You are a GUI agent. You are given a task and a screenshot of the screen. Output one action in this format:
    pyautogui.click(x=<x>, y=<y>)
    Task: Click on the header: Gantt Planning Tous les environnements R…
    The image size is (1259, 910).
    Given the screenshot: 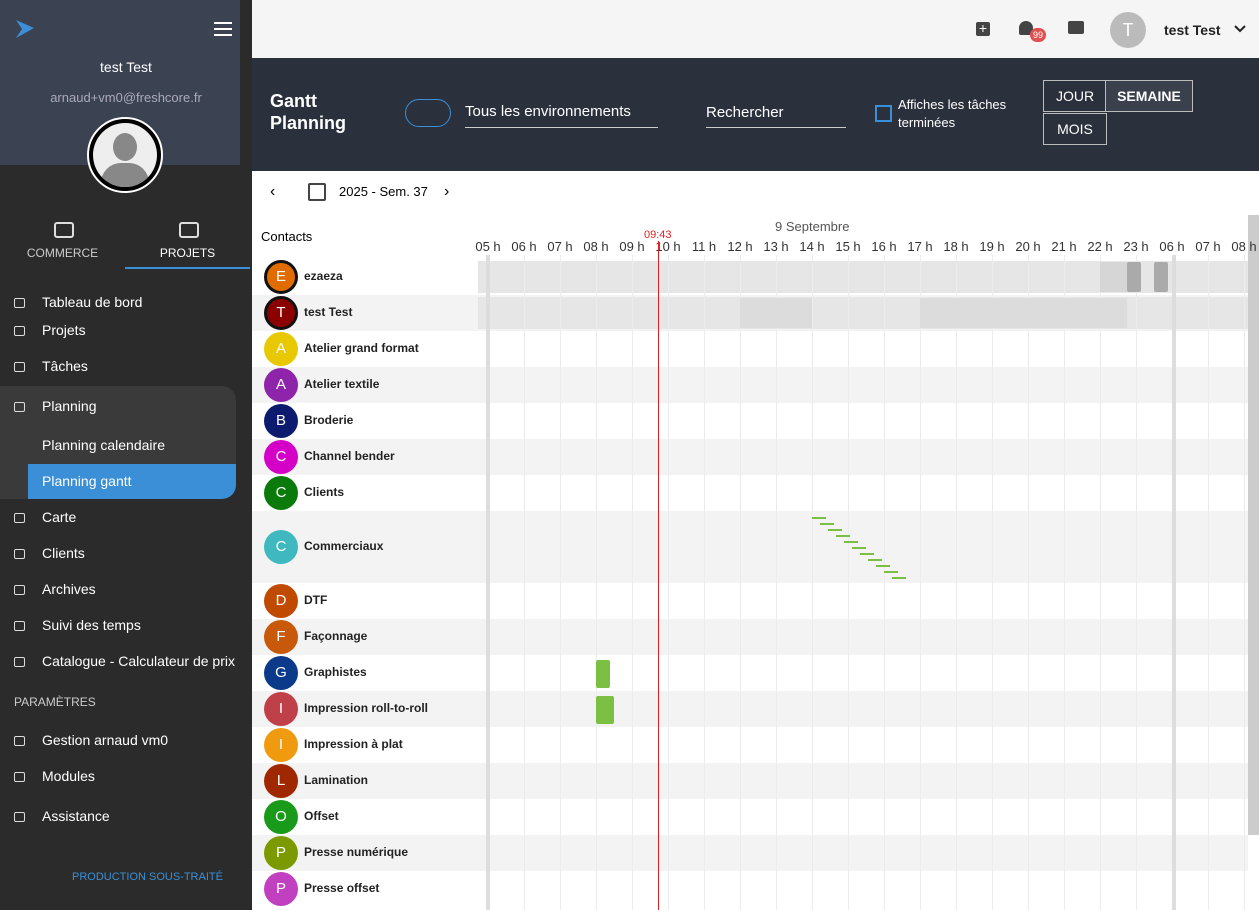 What is the action you would take?
    pyautogui.click(x=755, y=114)
    